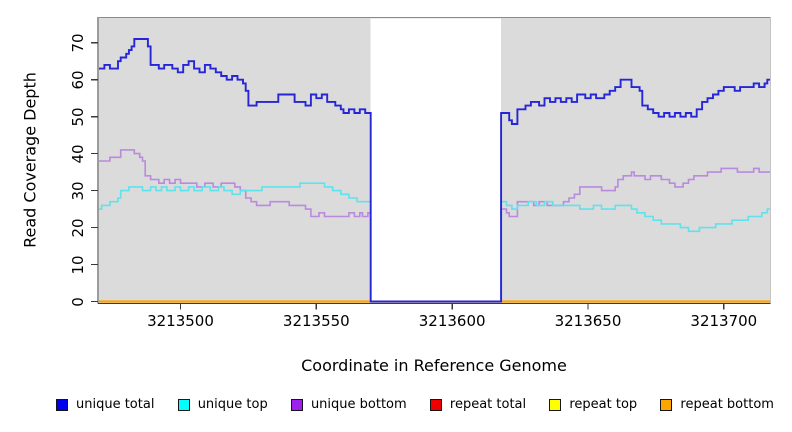 This screenshot has height=432, width=792. Describe the element at coordinates (115, 404) in the screenshot. I see `legend-label: unique total` at that location.